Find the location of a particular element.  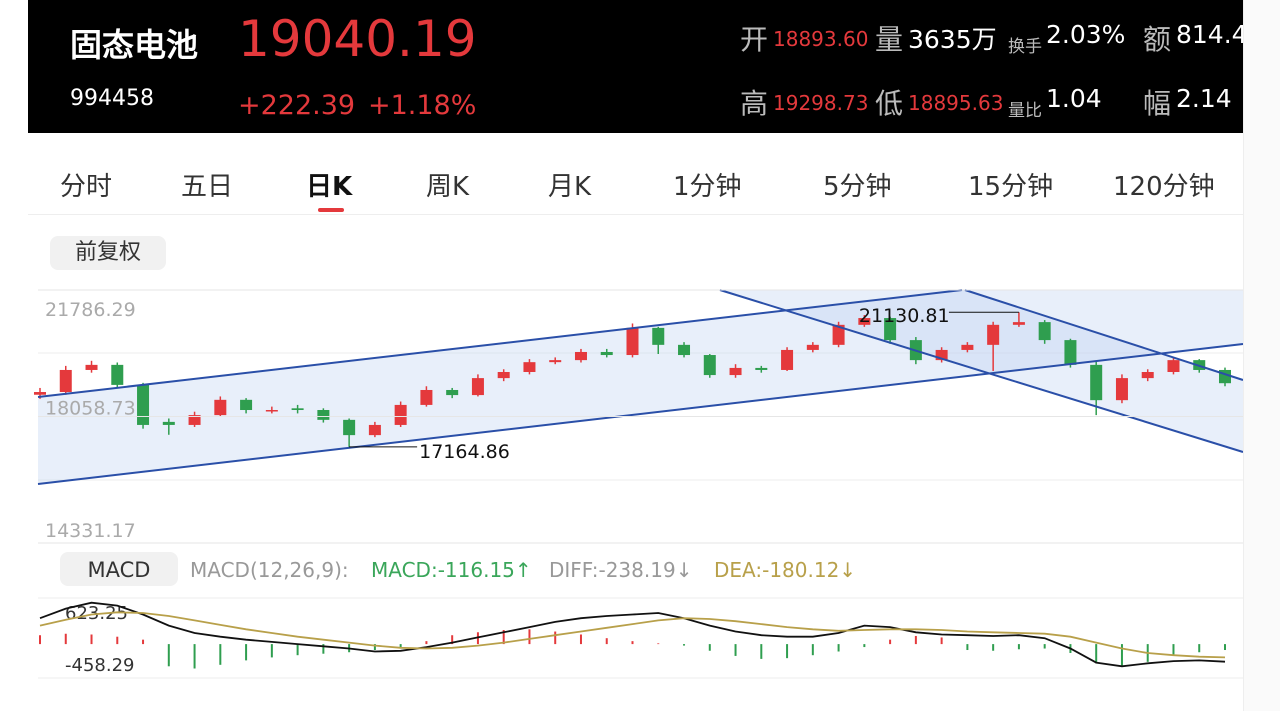

stat-value: 814.4 is located at coordinates (1209, 34).